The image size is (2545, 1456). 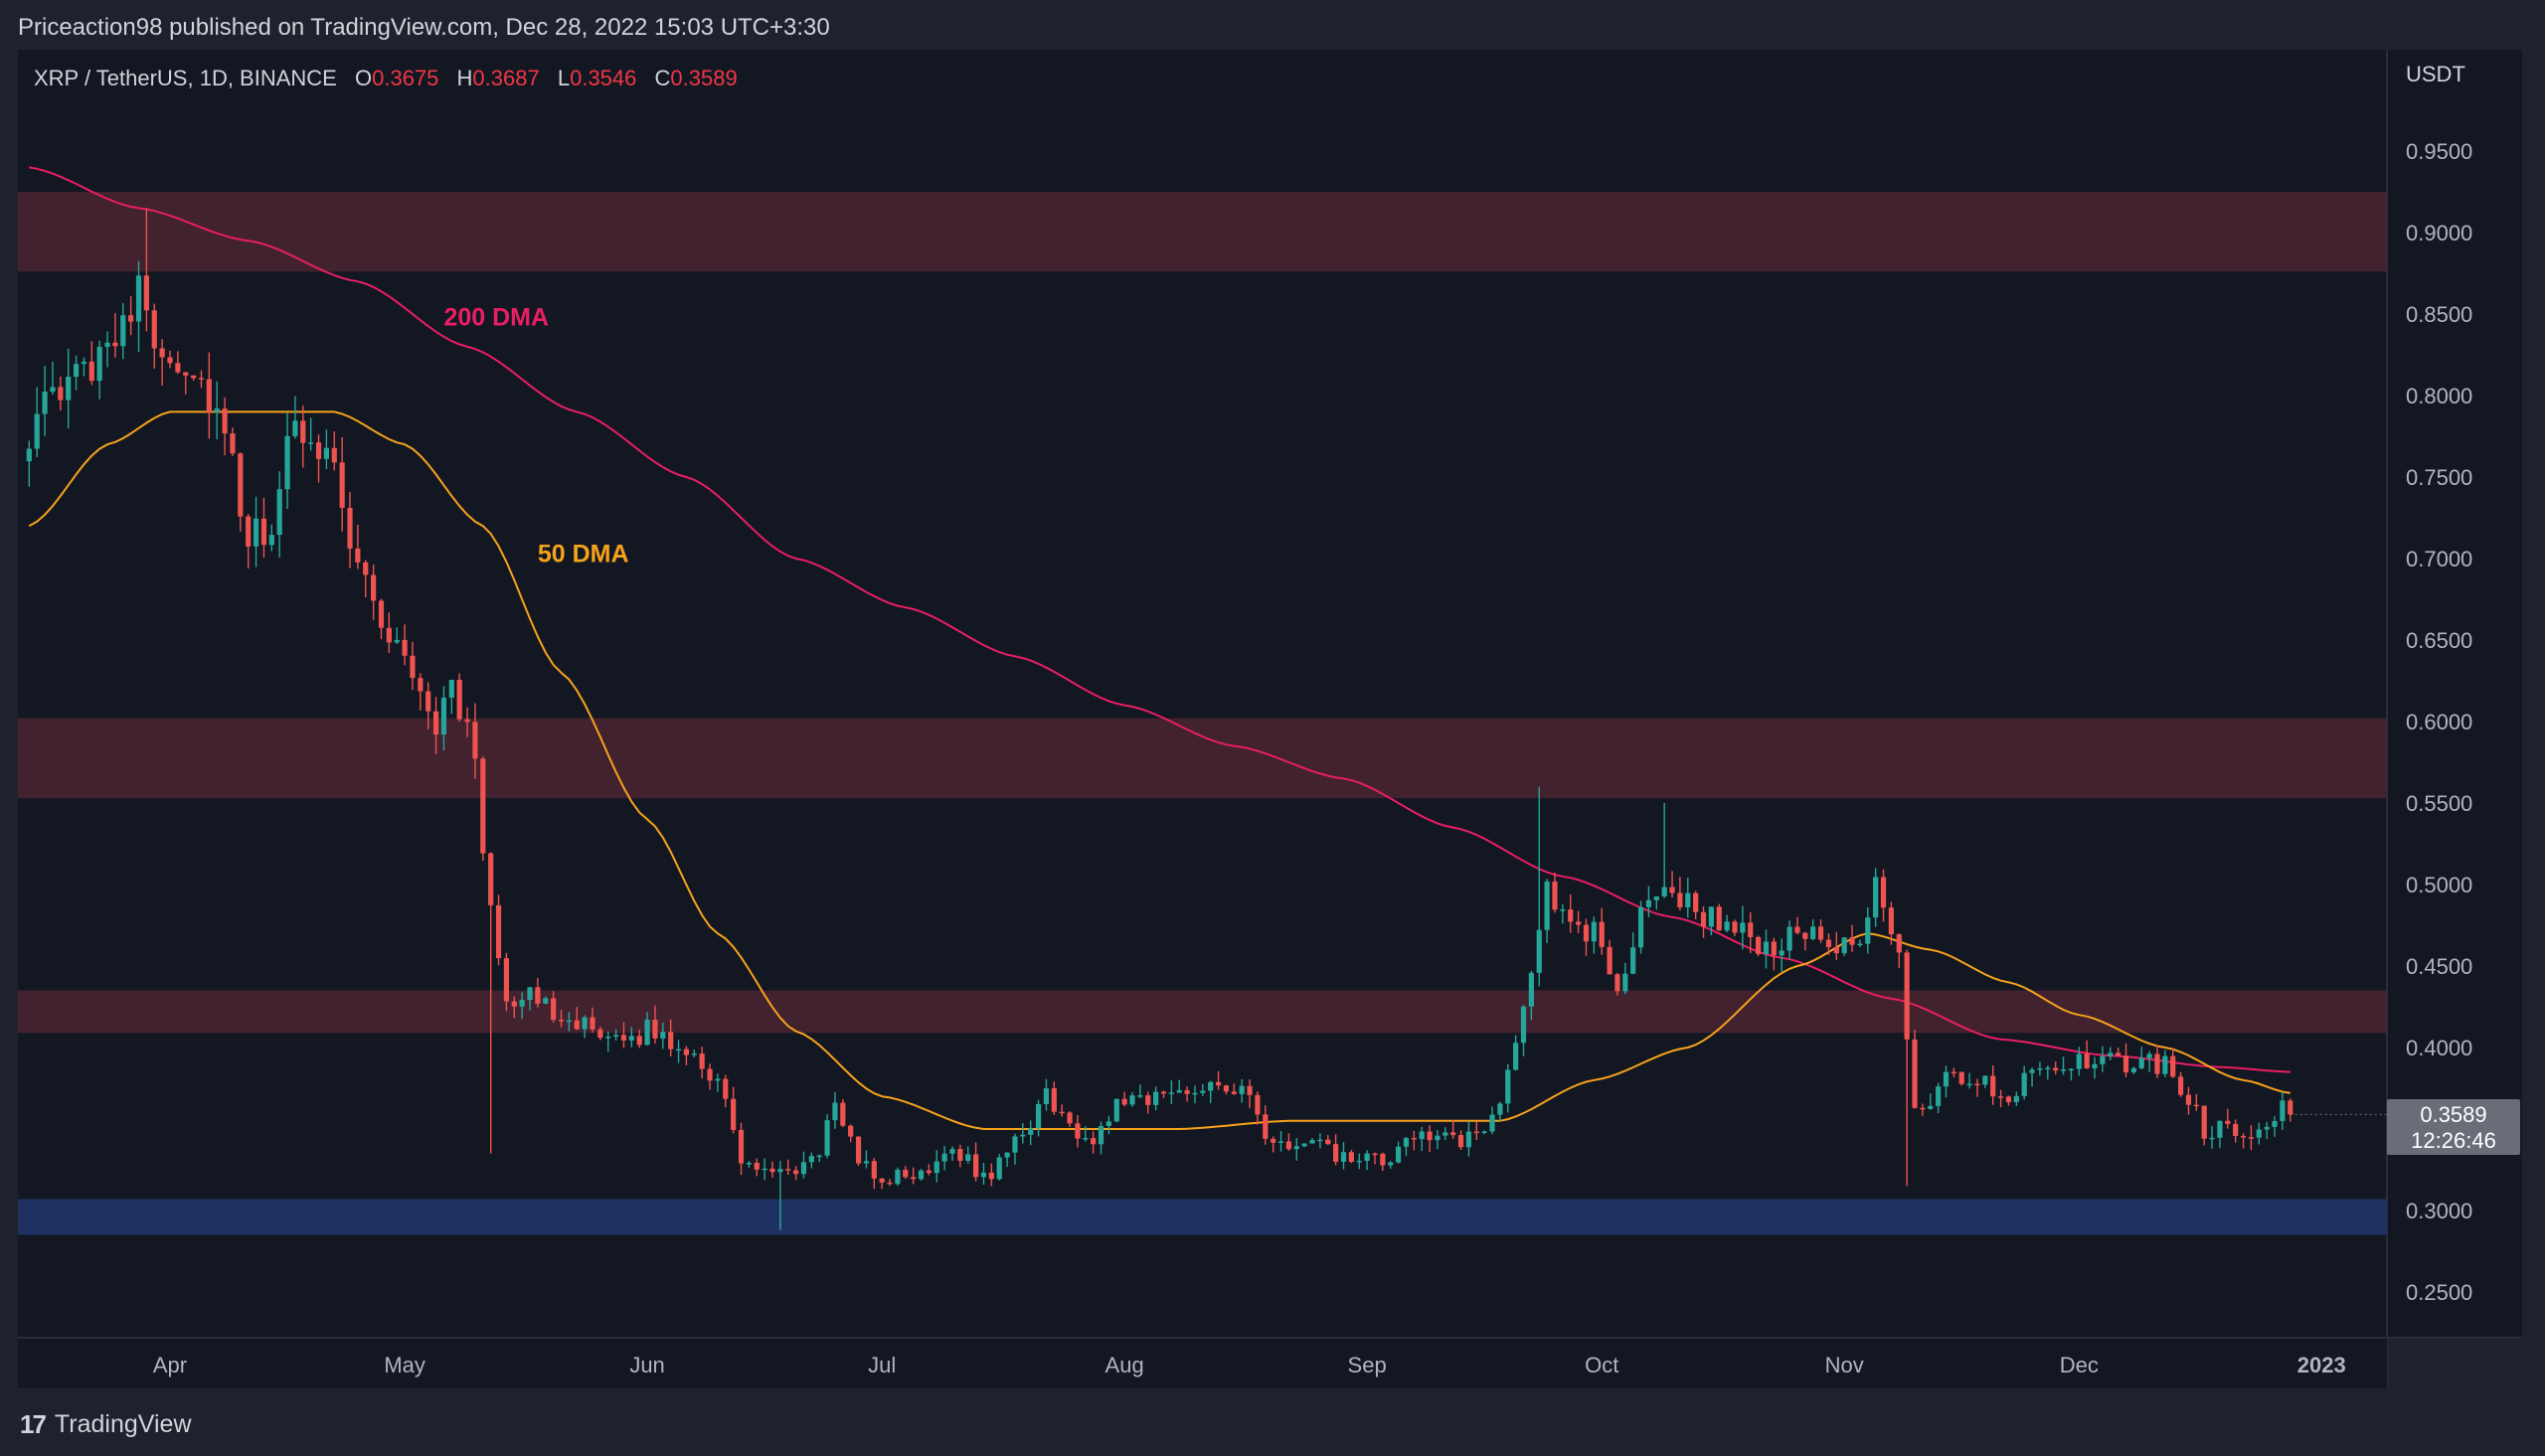 What do you see at coordinates (2439, 477) in the screenshot?
I see `price-tick-label: 0.7500` at bounding box center [2439, 477].